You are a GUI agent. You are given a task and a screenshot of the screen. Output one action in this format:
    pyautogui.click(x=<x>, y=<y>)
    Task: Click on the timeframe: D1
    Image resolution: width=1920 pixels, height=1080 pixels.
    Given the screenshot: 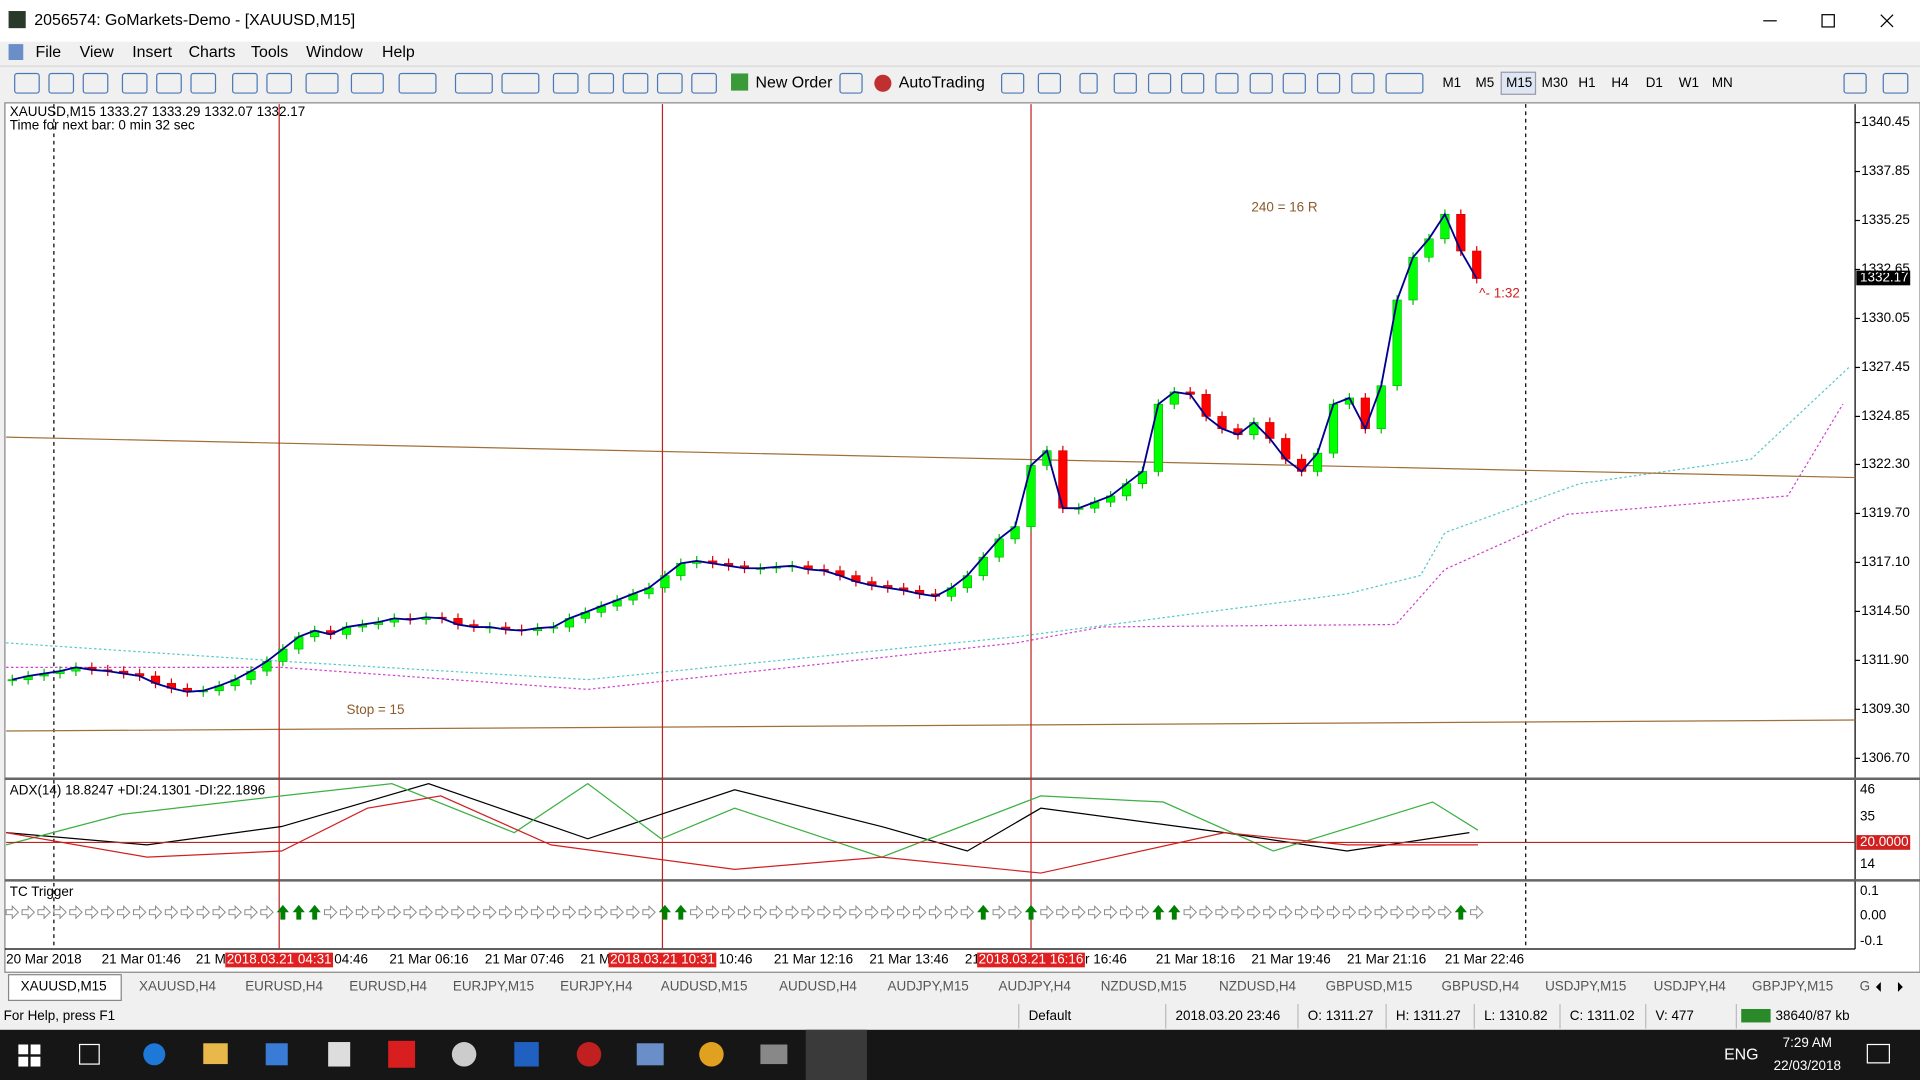 What is the action you would take?
    pyautogui.click(x=1654, y=82)
    